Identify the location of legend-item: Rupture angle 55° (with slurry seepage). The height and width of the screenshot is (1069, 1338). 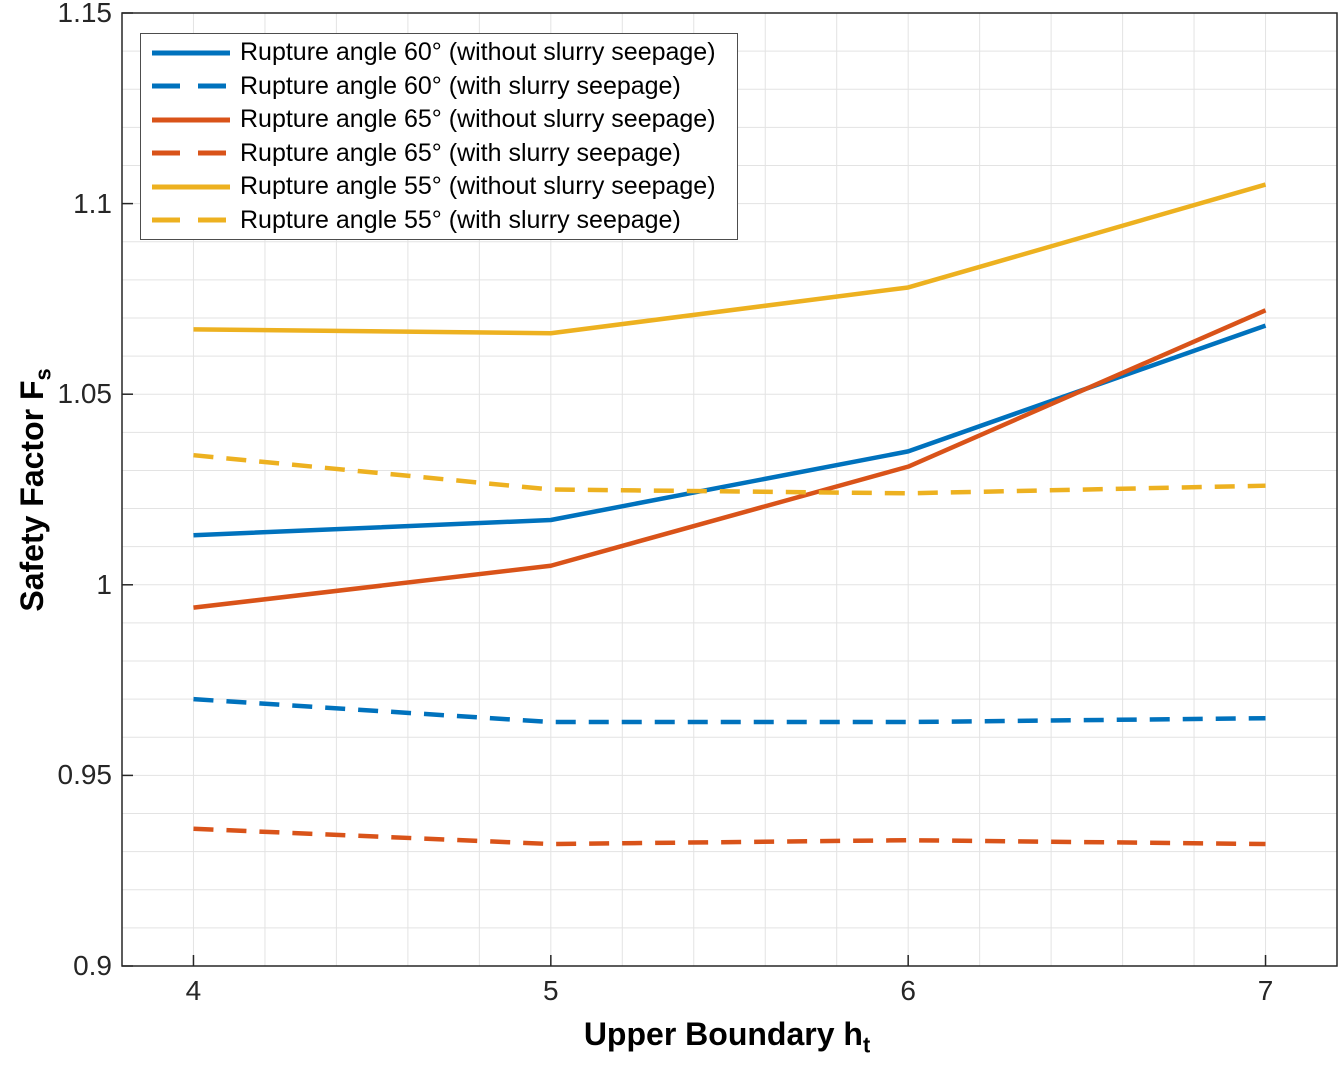
(439, 219).